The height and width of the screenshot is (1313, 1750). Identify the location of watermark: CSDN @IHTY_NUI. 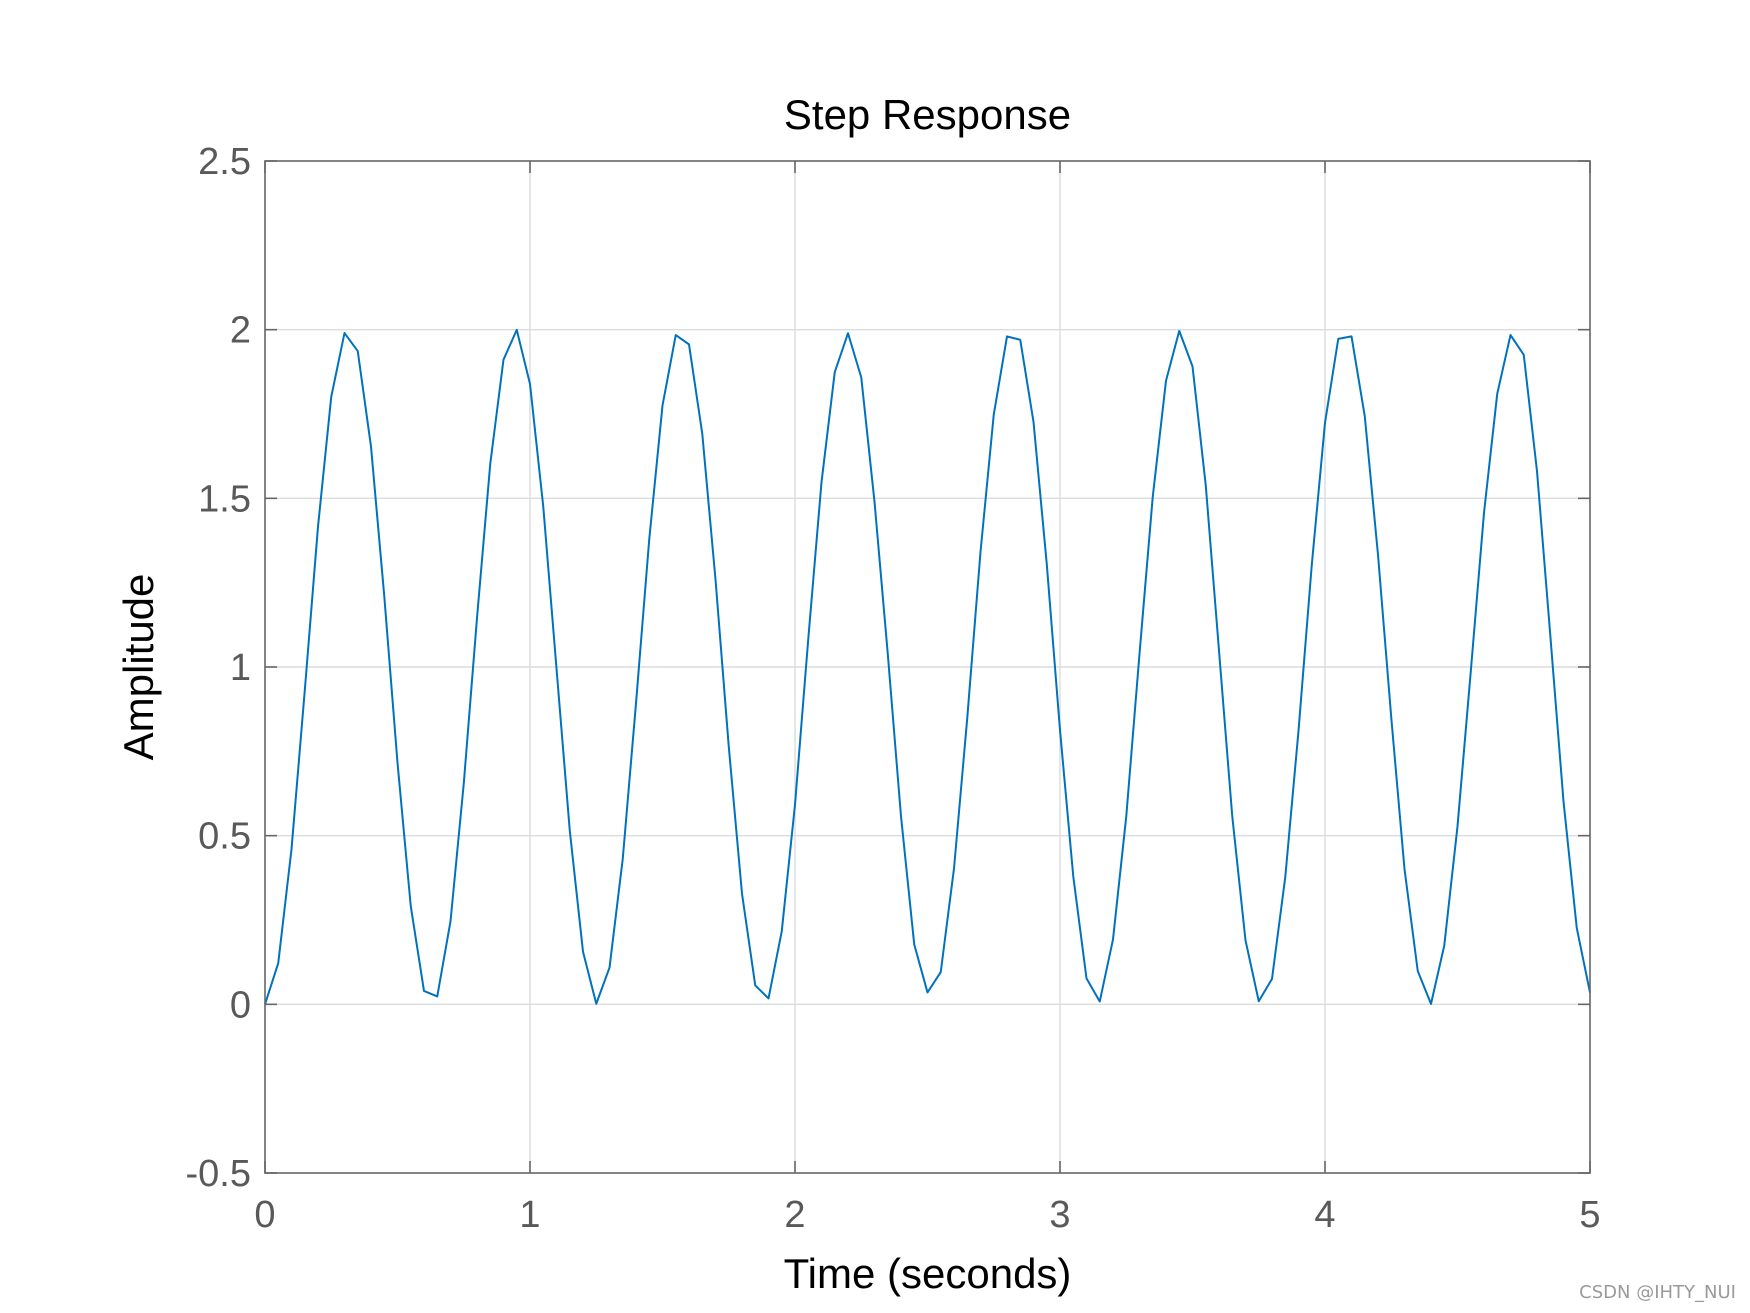
(1657, 1292).